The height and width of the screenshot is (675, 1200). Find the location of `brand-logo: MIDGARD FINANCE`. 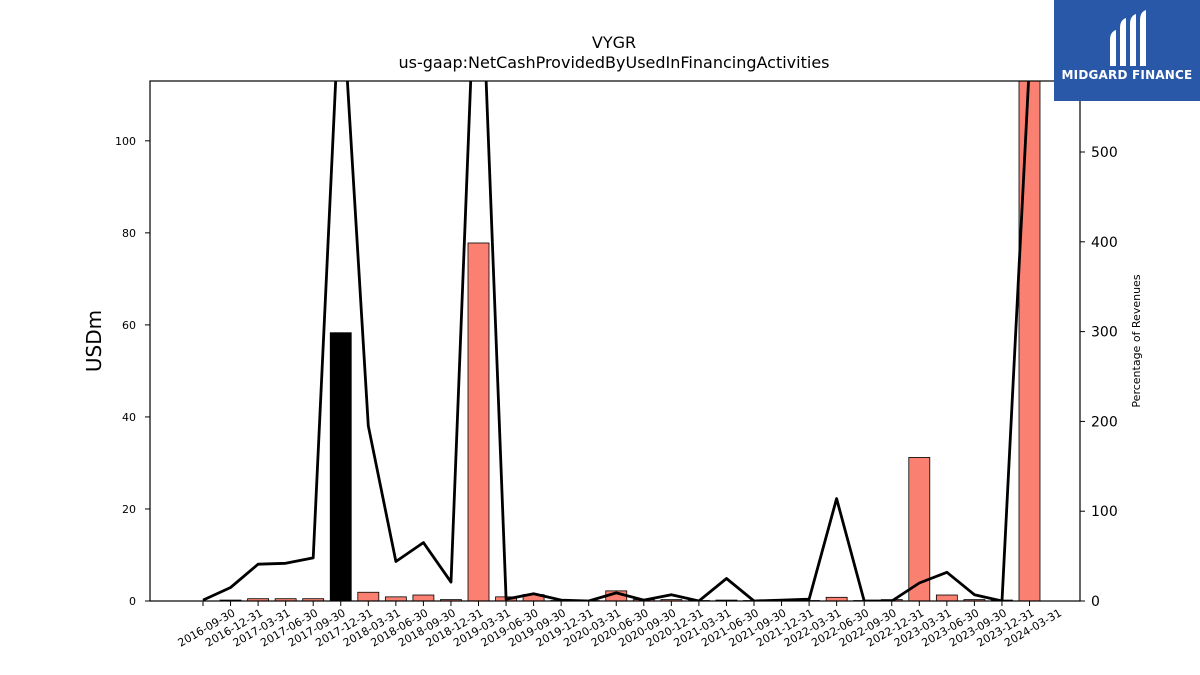

brand-logo: MIDGARD FINANCE is located at coordinates (1127, 50).